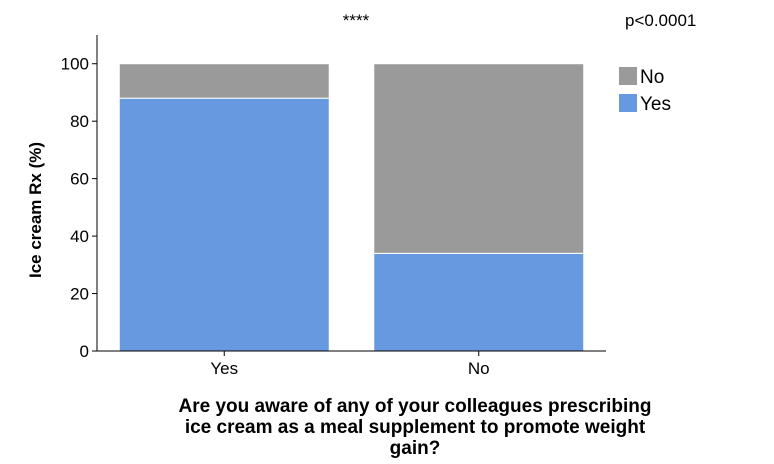 The width and height of the screenshot is (774, 464). What do you see at coordinates (645, 91) in the screenshot?
I see `legend: No Yes` at bounding box center [645, 91].